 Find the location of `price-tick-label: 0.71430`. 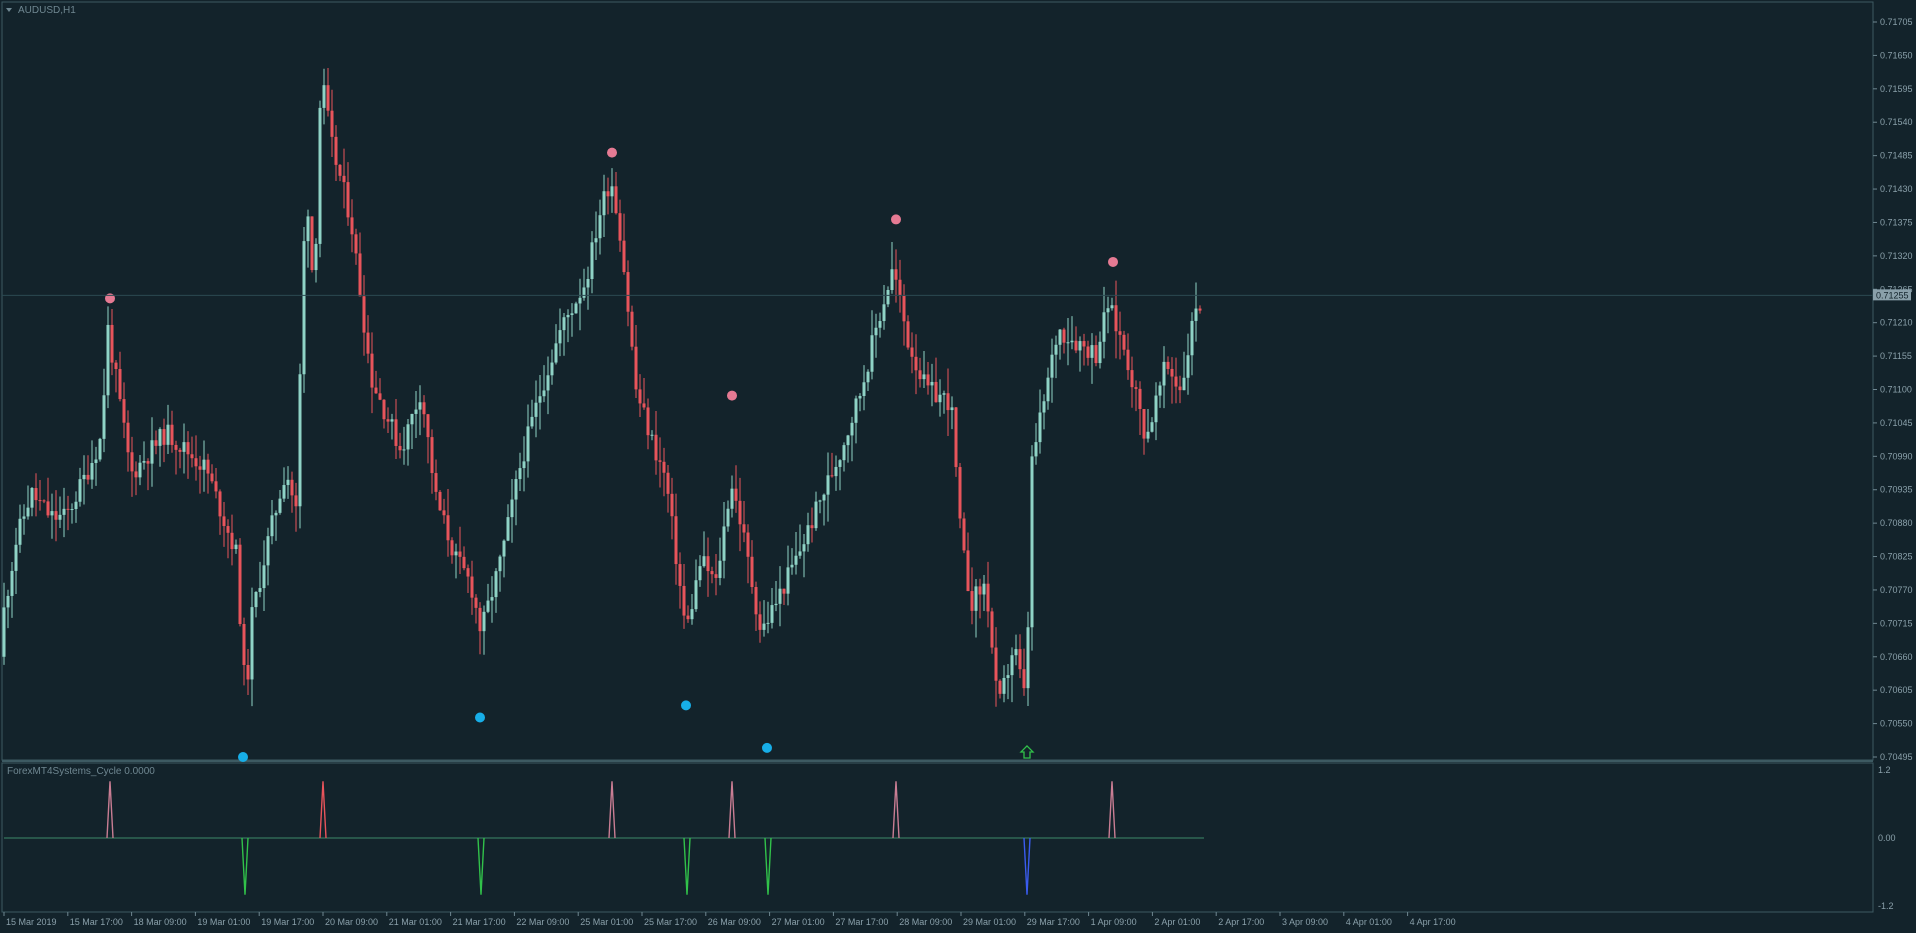

price-tick-label: 0.71430 is located at coordinates (1896, 189).